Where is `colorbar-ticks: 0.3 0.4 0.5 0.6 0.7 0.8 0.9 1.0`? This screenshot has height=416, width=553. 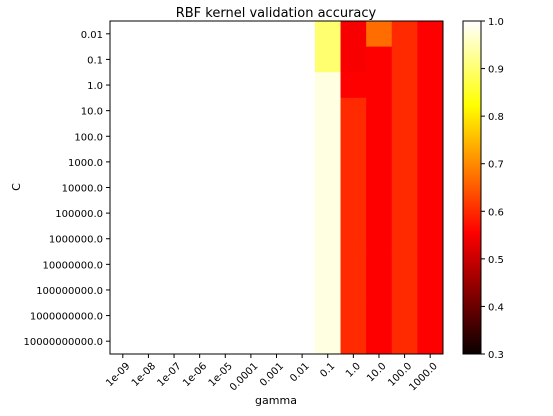
colorbar-ticks: 0.3 0.4 0.5 0.6 0.7 0.8 0.9 1.0 is located at coordinates (492, 189).